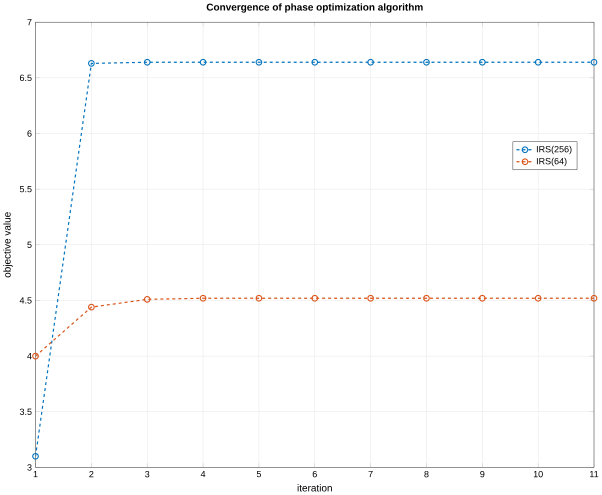 The width and height of the screenshot is (602, 495). I want to click on x-tick-label: 6, so click(314, 474).